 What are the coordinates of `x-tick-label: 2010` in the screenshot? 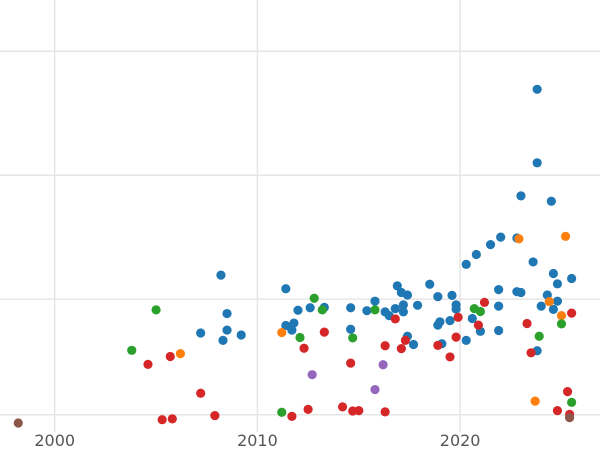 It's located at (257, 440).